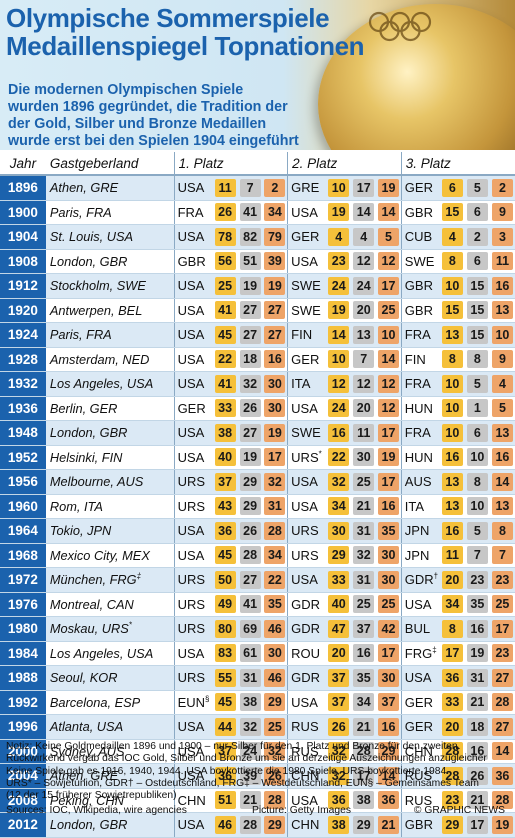 Image resolution: width=515 pixels, height=838 pixels. I want to click on gold-count: 56, so click(225, 261).